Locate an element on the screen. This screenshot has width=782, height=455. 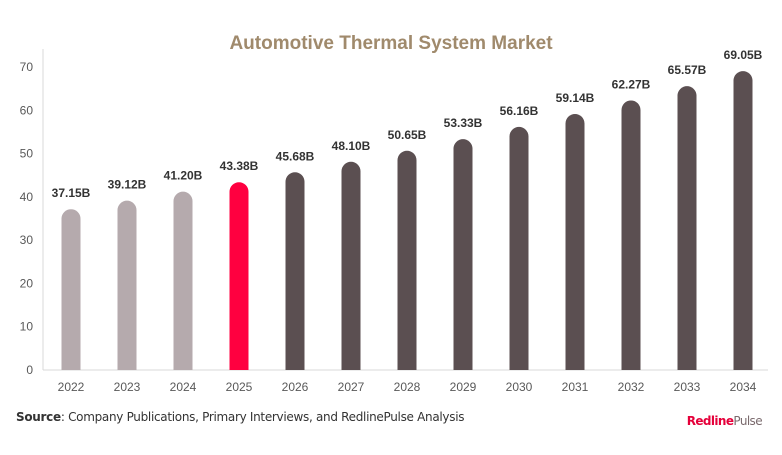
bar-2022 is located at coordinates (71, 289).